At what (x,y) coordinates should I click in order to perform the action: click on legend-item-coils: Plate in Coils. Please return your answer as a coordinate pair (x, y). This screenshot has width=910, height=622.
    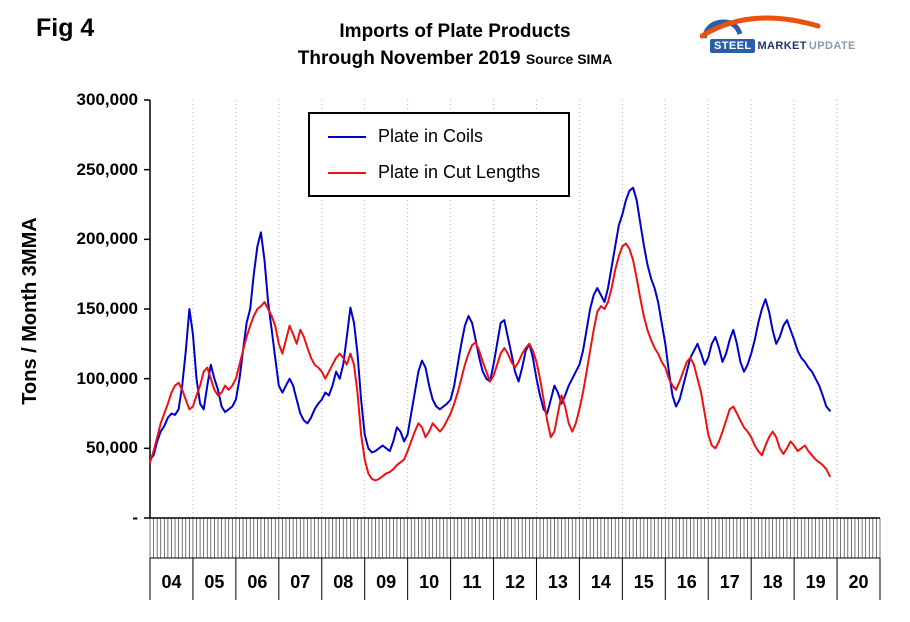
    Looking at the image, I should click on (448, 136).